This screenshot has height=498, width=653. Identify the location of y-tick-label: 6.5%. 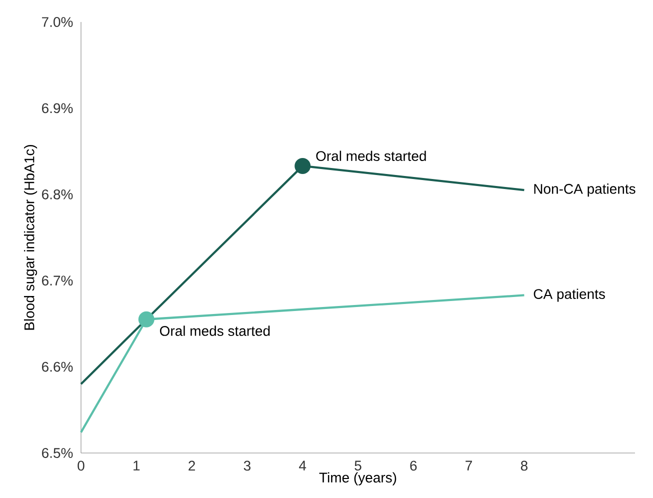
(57, 453).